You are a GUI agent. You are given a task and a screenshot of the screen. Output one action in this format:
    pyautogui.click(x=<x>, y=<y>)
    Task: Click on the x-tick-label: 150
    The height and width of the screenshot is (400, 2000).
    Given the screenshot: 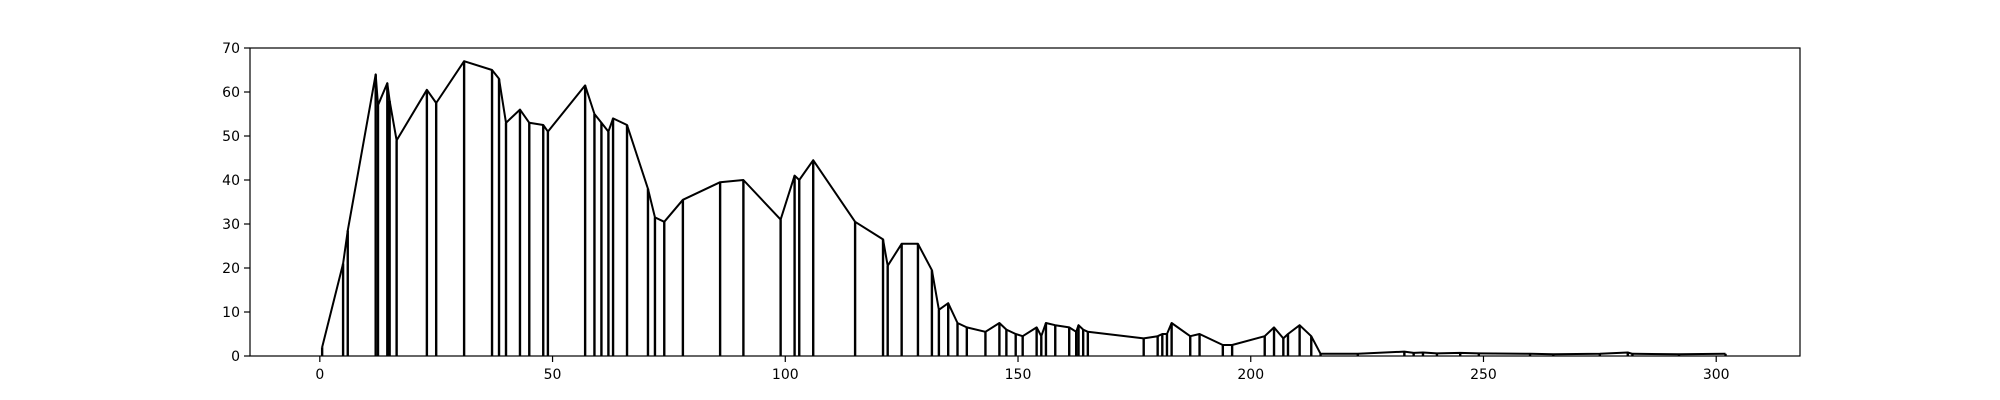 What is the action you would take?
    pyautogui.click(x=1018, y=375)
    